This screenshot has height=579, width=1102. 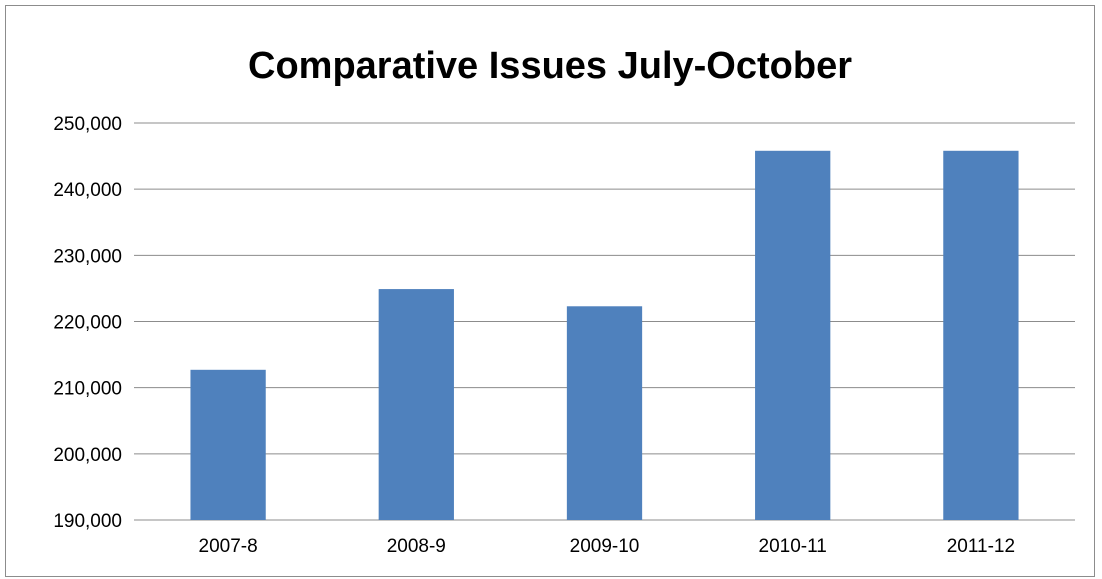 I want to click on y-tick-label: 210,000, so click(x=87, y=389).